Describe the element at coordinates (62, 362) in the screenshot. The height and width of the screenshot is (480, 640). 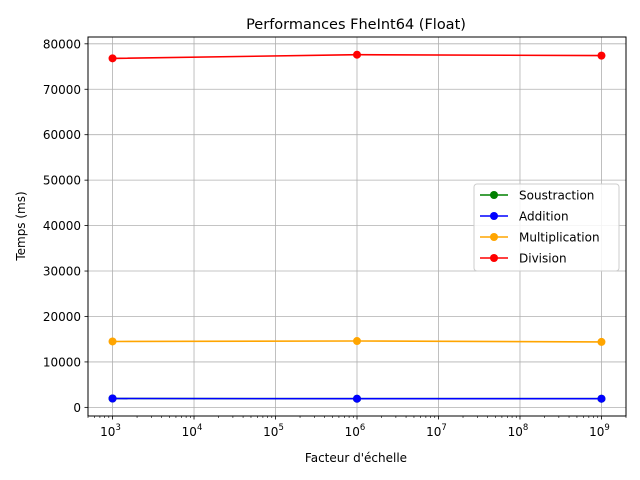
I see `y-tick-label: 10000` at that location.